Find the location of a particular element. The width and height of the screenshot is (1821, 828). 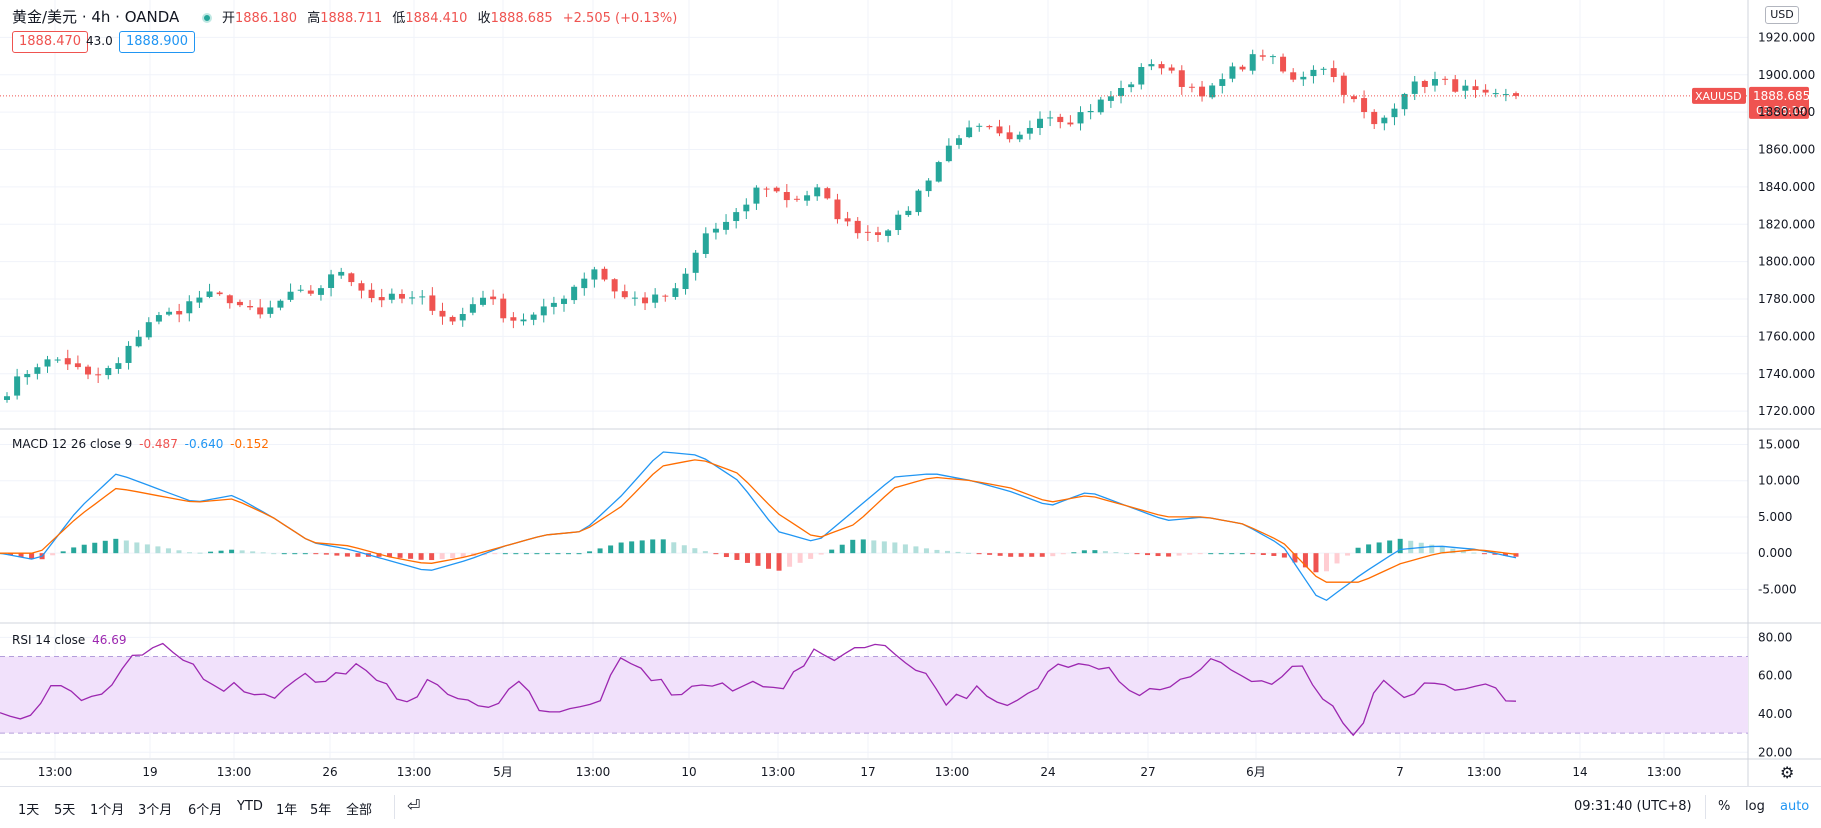

range-5y-button: 5年 is located at coordinates (321, 810).